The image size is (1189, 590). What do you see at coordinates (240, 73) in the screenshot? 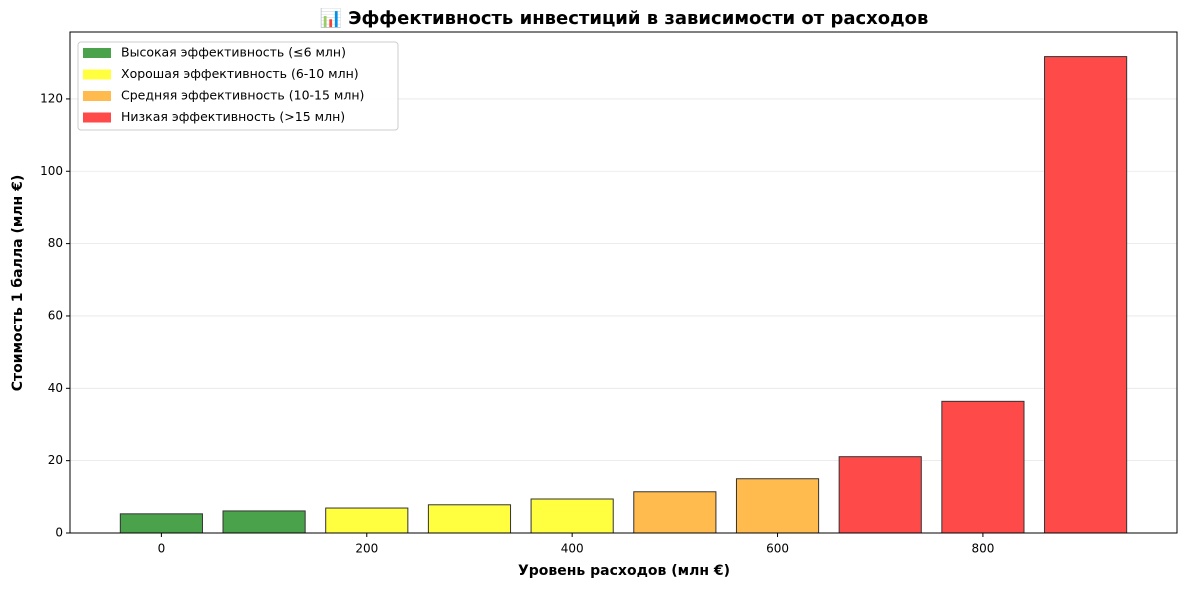
I see `legend-label: Хорошая эффективность (6-10 млн)` at bounding box center [240, 73].